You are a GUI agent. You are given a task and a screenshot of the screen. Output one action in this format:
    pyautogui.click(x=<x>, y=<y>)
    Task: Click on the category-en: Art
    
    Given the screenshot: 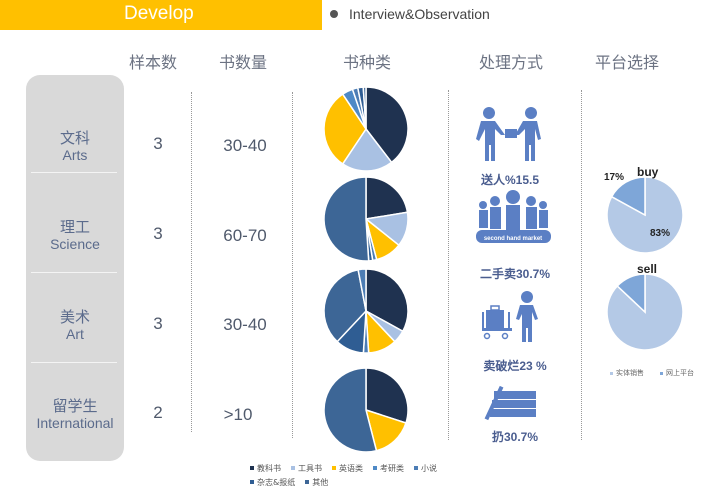 What is the action you would take?
    pyautogui.click(x=75, y=334)
    